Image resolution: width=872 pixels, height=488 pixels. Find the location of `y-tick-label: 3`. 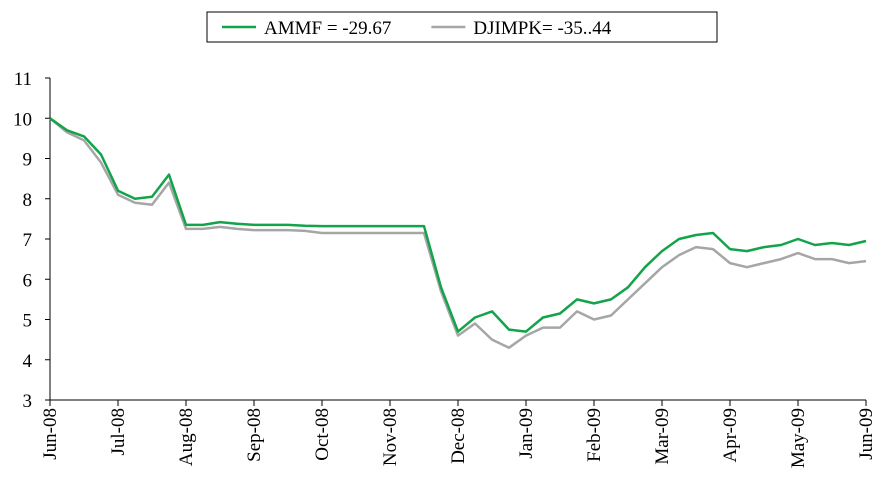

y-tick-label: 3 is located at coordinates (28, 401).